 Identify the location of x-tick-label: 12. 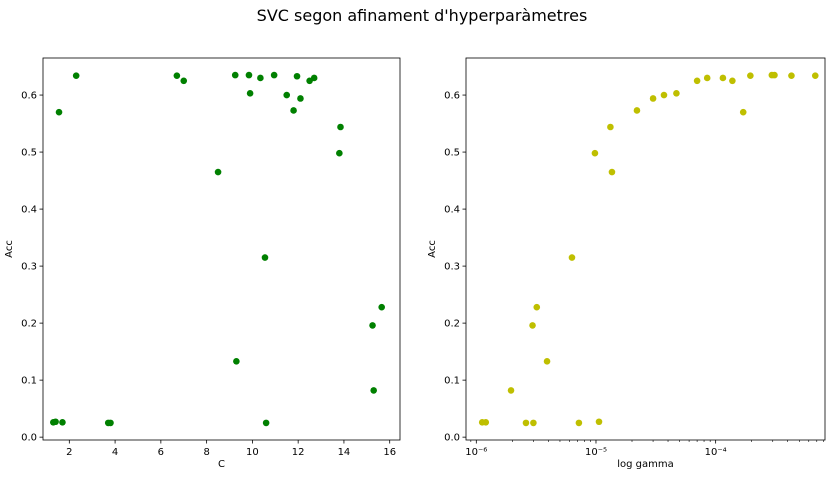
(298, 452).